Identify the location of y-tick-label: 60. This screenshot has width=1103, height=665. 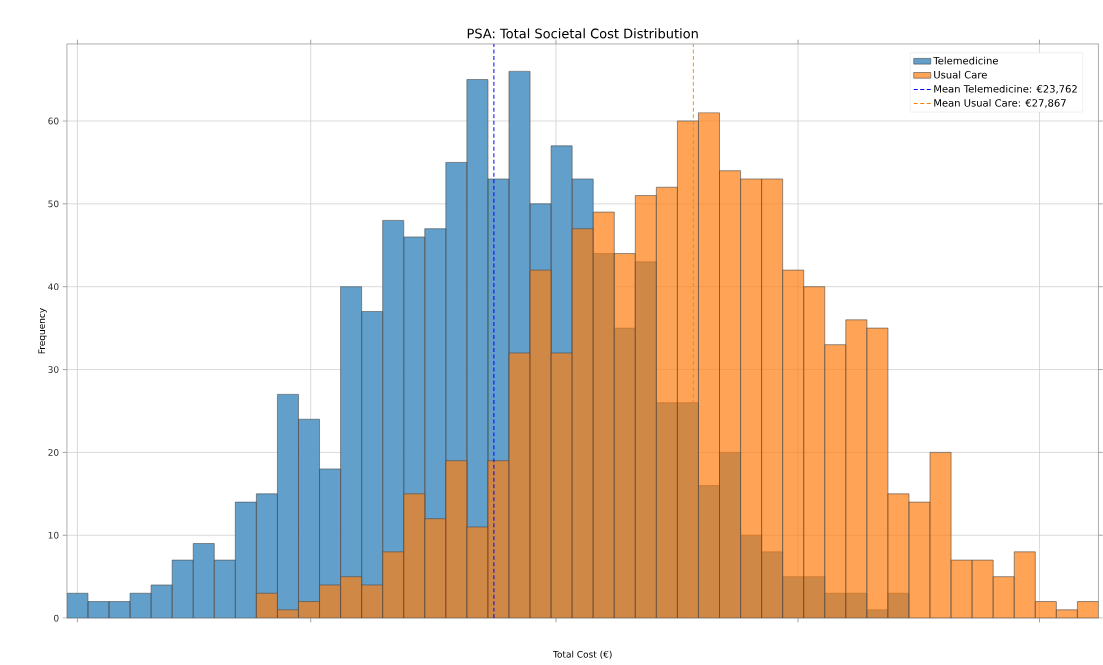
(53, 121).